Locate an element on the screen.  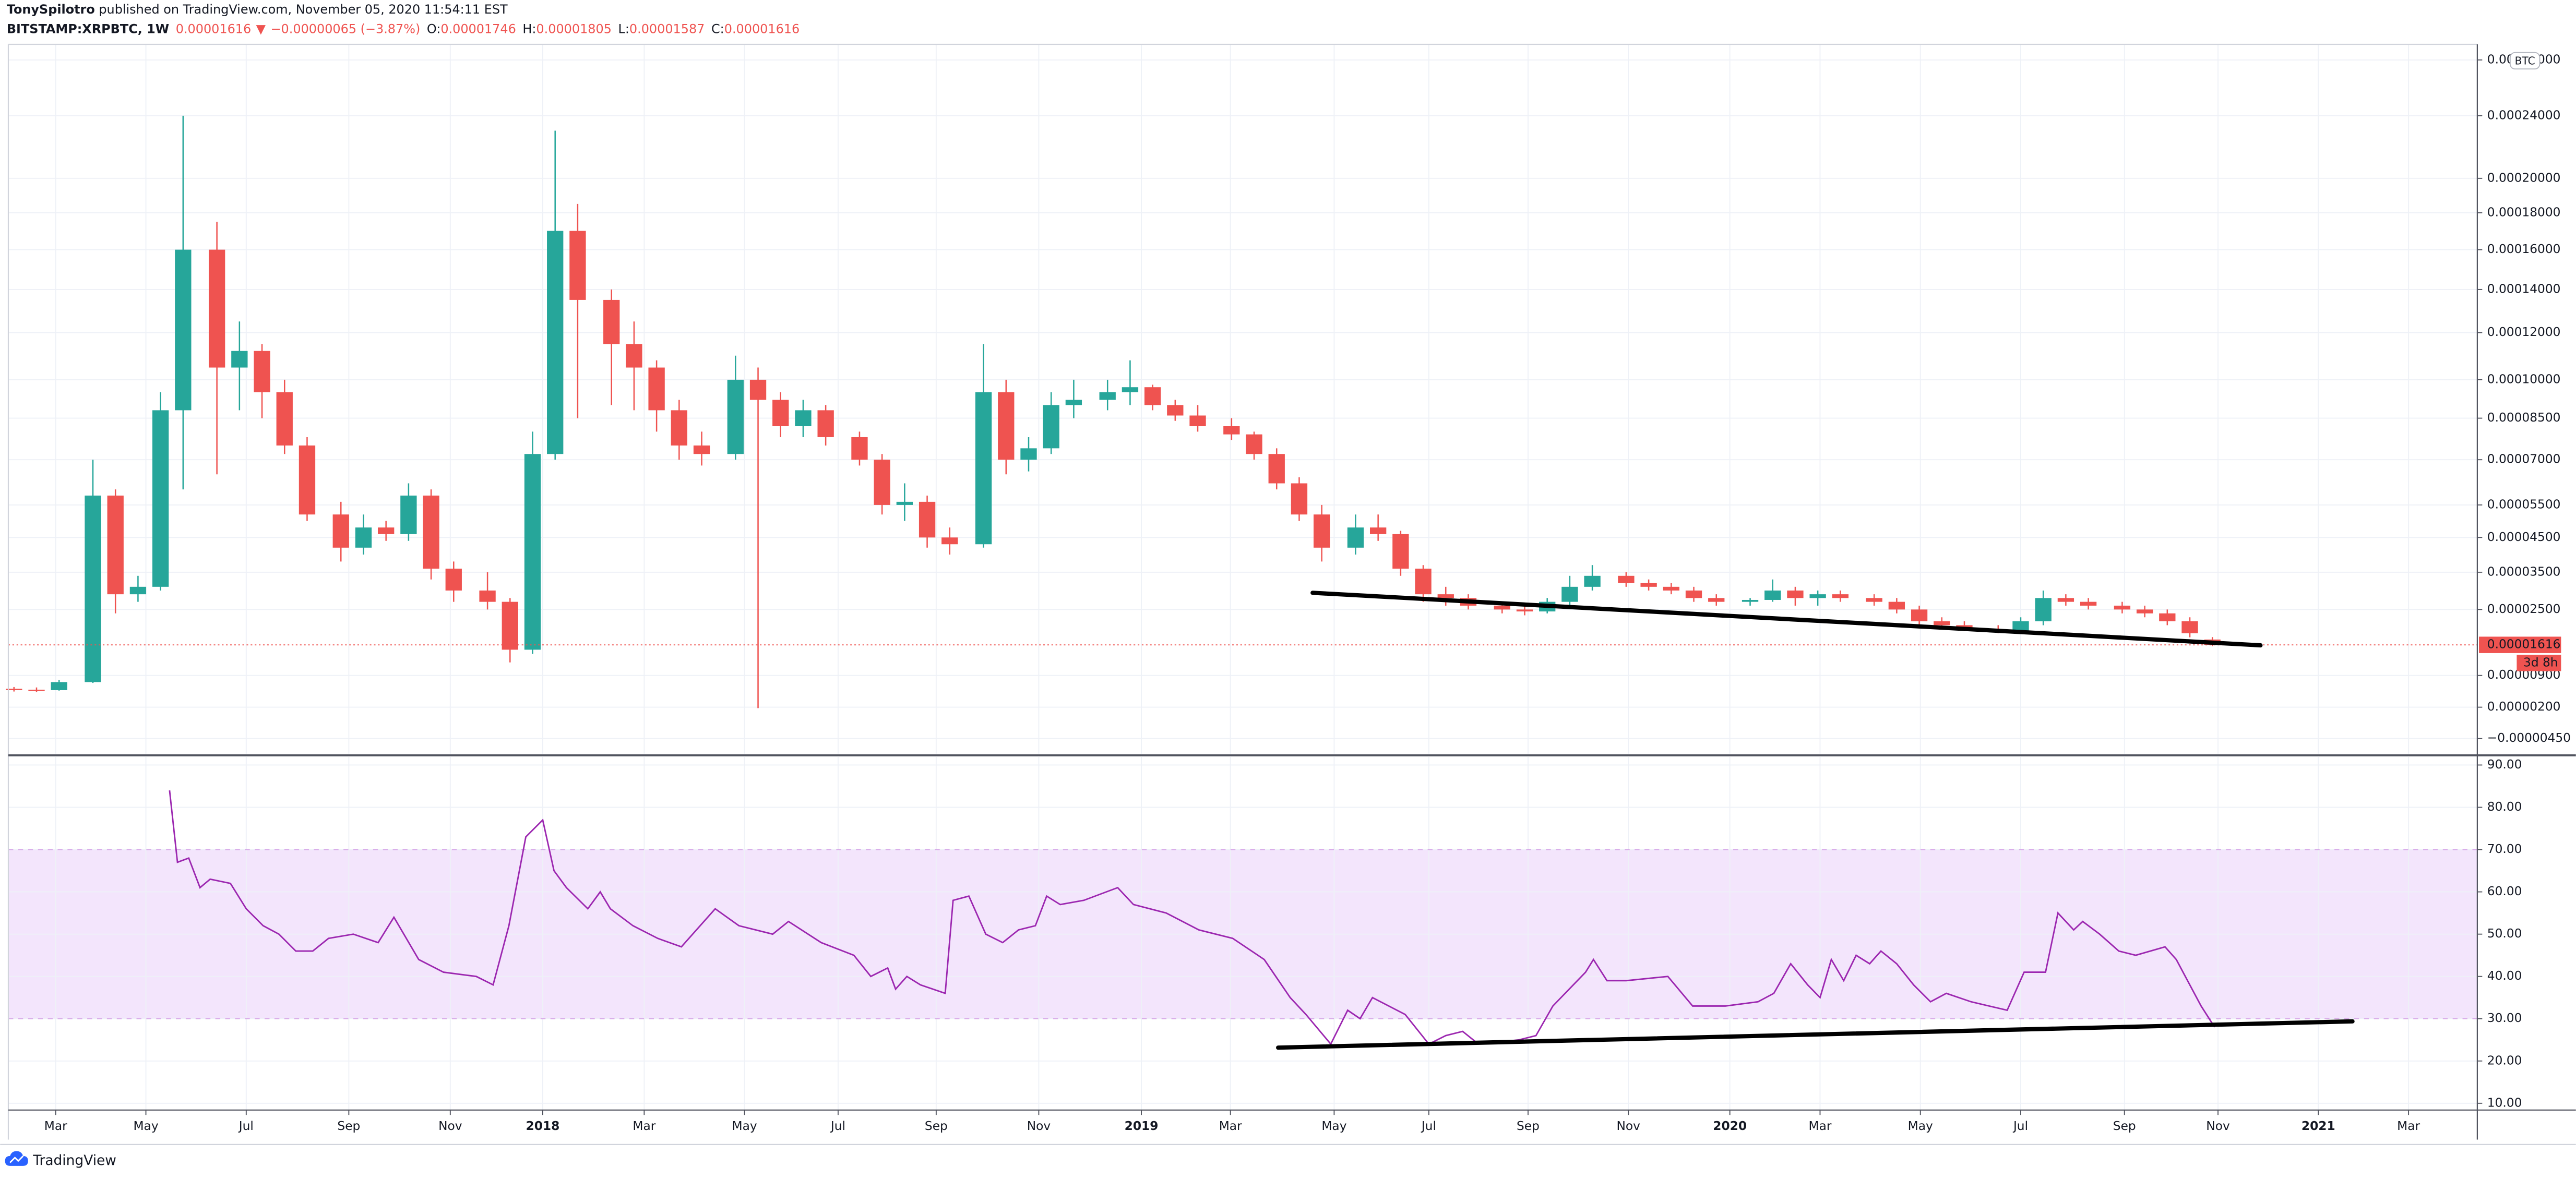
countdown-box is located at coordinates (2539, 663).